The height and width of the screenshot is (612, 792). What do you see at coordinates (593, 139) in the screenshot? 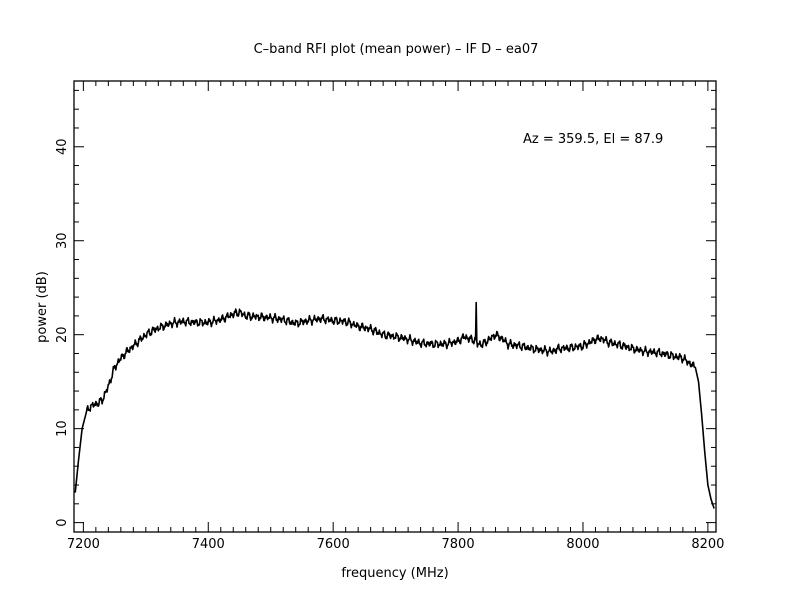
I see `pointing-annotation: Az = 359.5, El = 87.9` at bounding box center [593, 139].